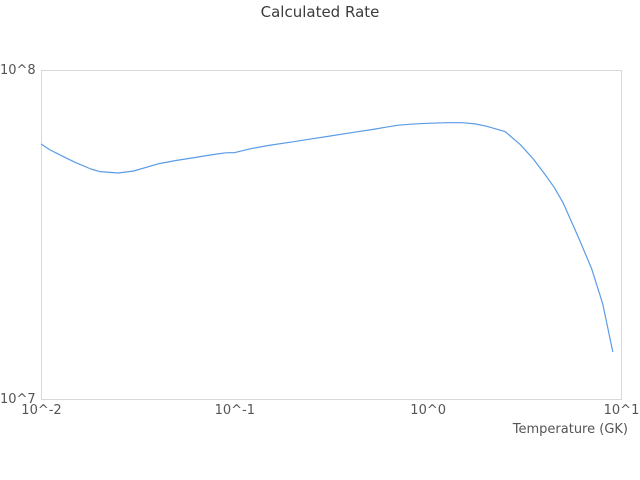  Describe the element at coordinates (18, 399) in the screenshot. I see `y-tick-label: 10^7` at that location.